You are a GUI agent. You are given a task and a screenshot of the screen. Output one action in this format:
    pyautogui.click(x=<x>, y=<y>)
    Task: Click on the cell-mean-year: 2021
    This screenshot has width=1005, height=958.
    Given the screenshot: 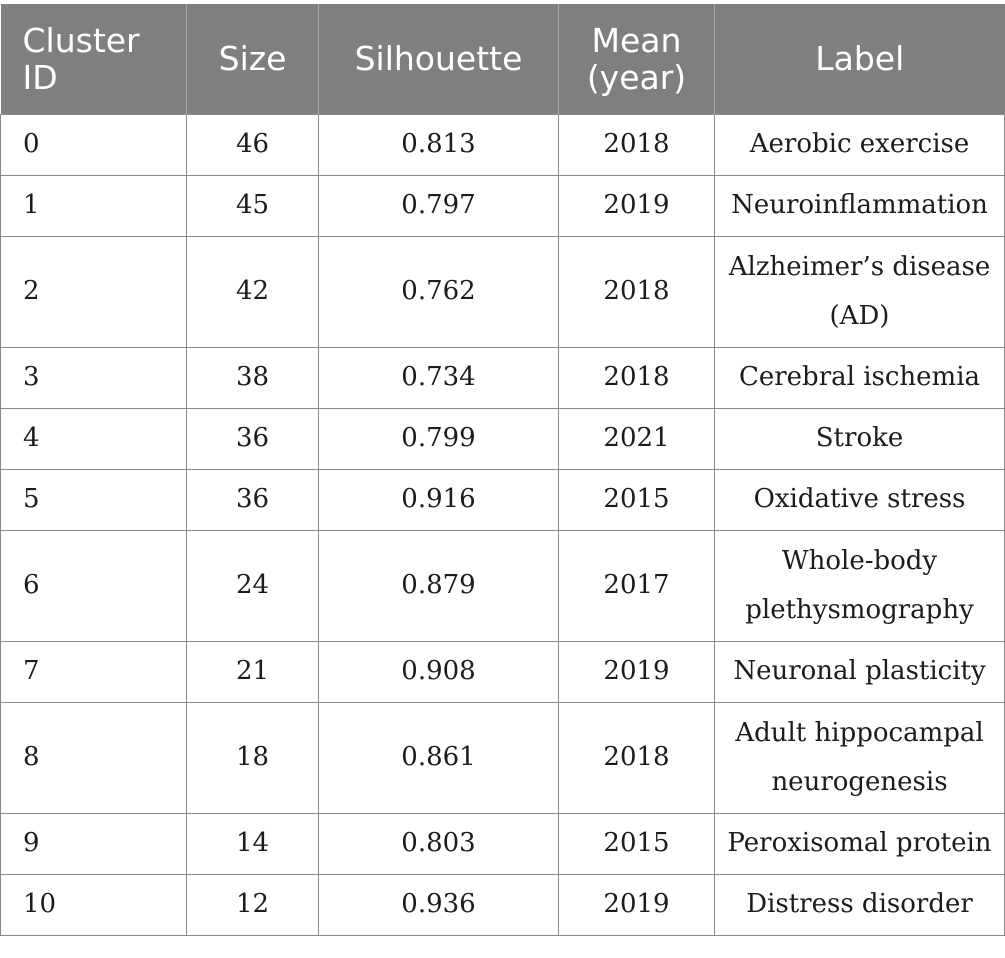 What is the action you would take?
    pyautogui.click(x=636, y=438)
    